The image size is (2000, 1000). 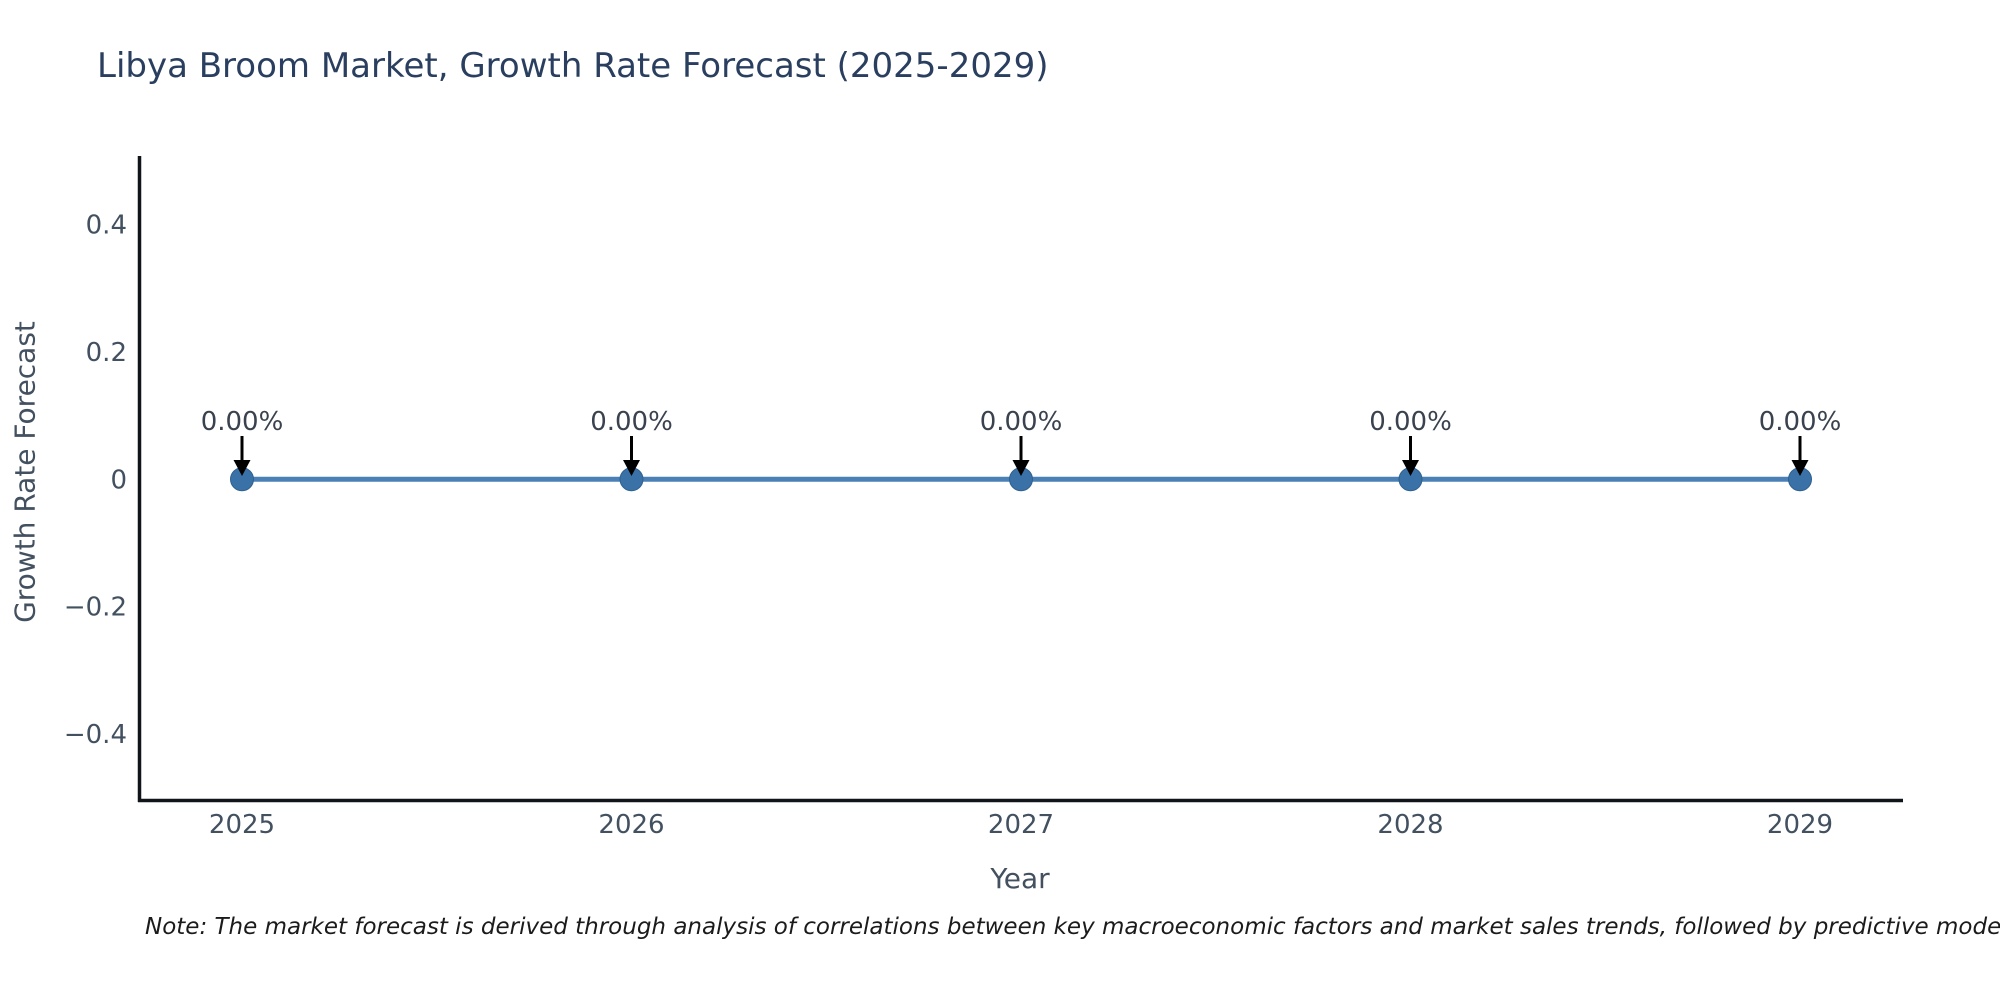 I want to click on x-tick-label: 2029, so click(x=1800, y=825).